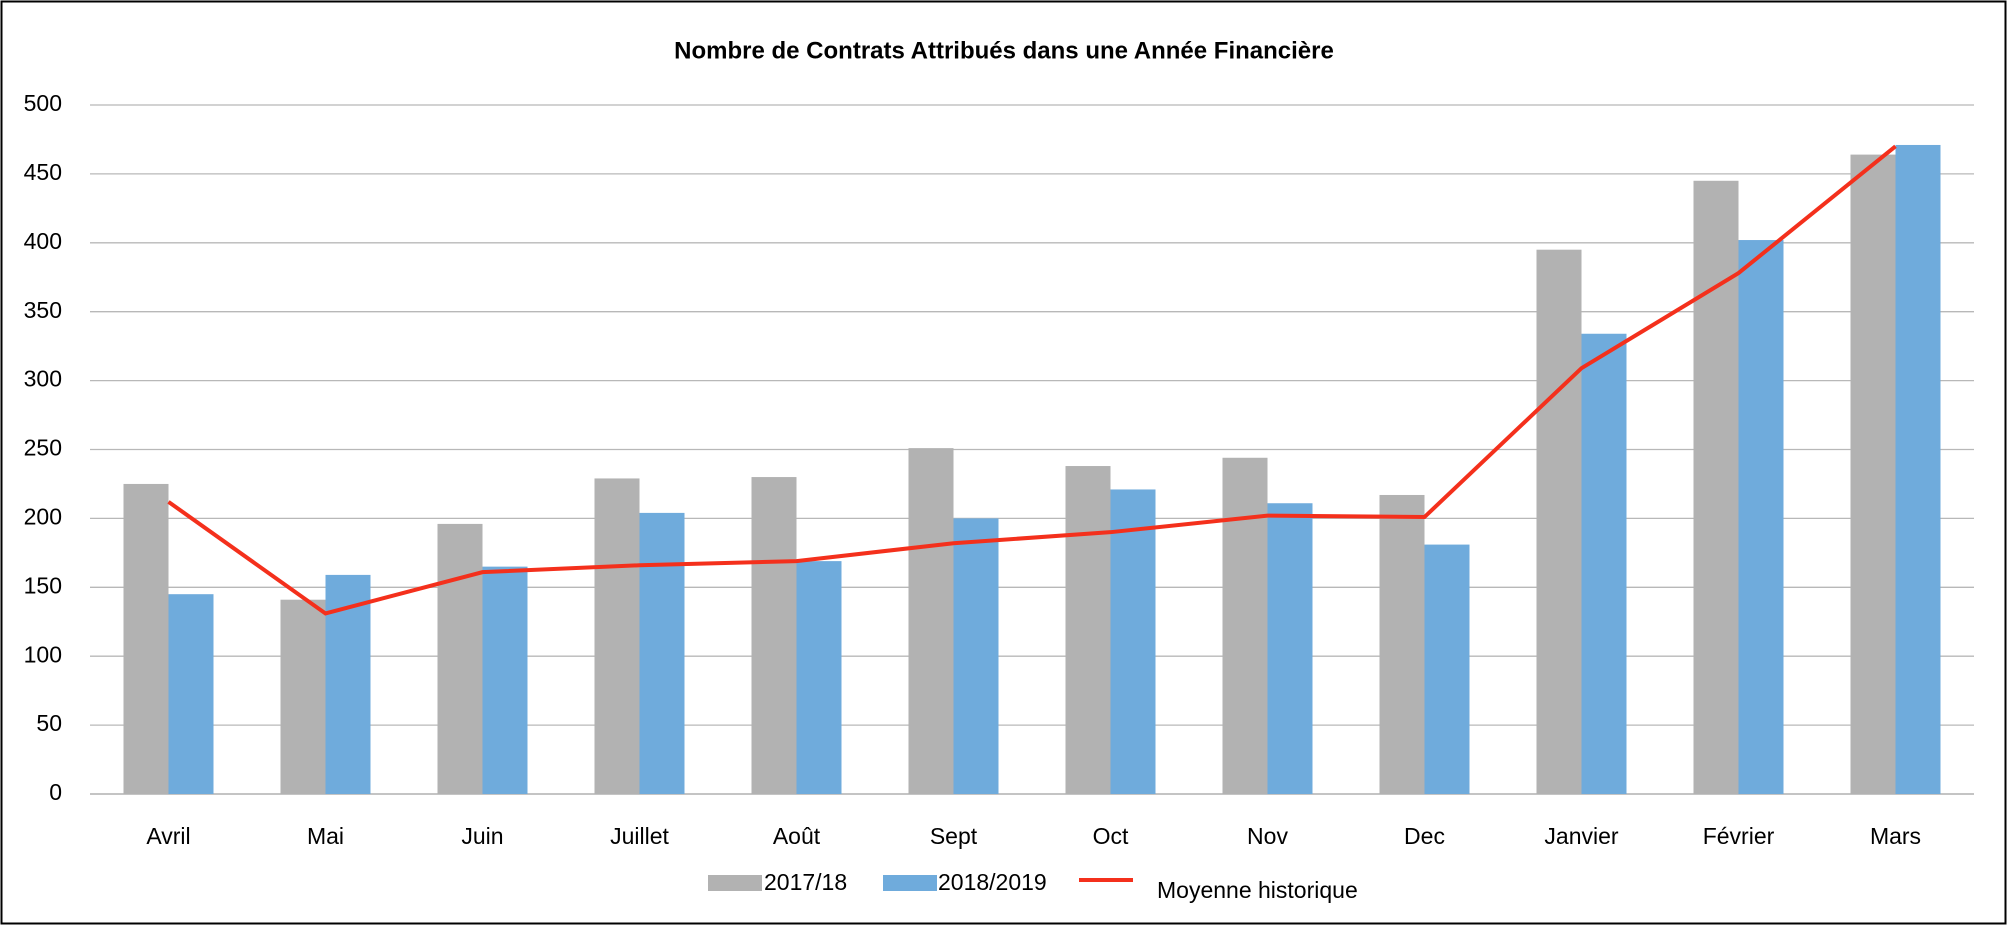 This screenshot has height=925, width=2007. What do you see at coordinates (325, 836) in the screenshot?
I see `x-tick-label: Mai` at bounding box center [325, 836].